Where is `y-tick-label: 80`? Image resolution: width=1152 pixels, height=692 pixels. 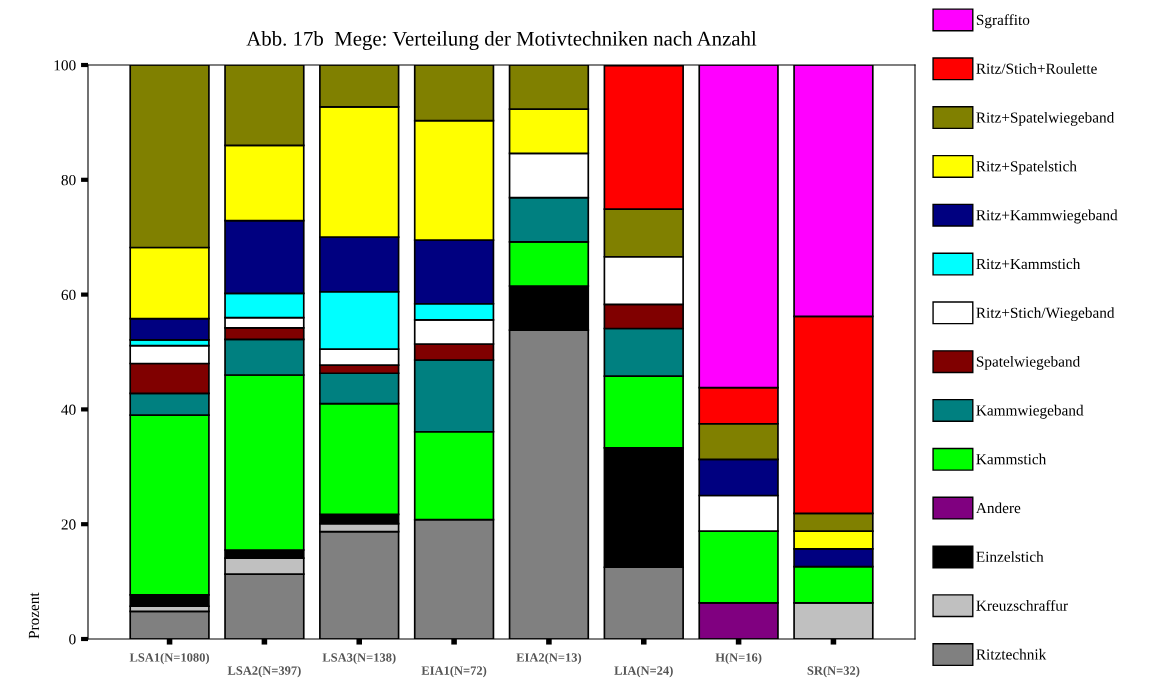
y-tick-label: 80 is located at coordinates (68, 180).